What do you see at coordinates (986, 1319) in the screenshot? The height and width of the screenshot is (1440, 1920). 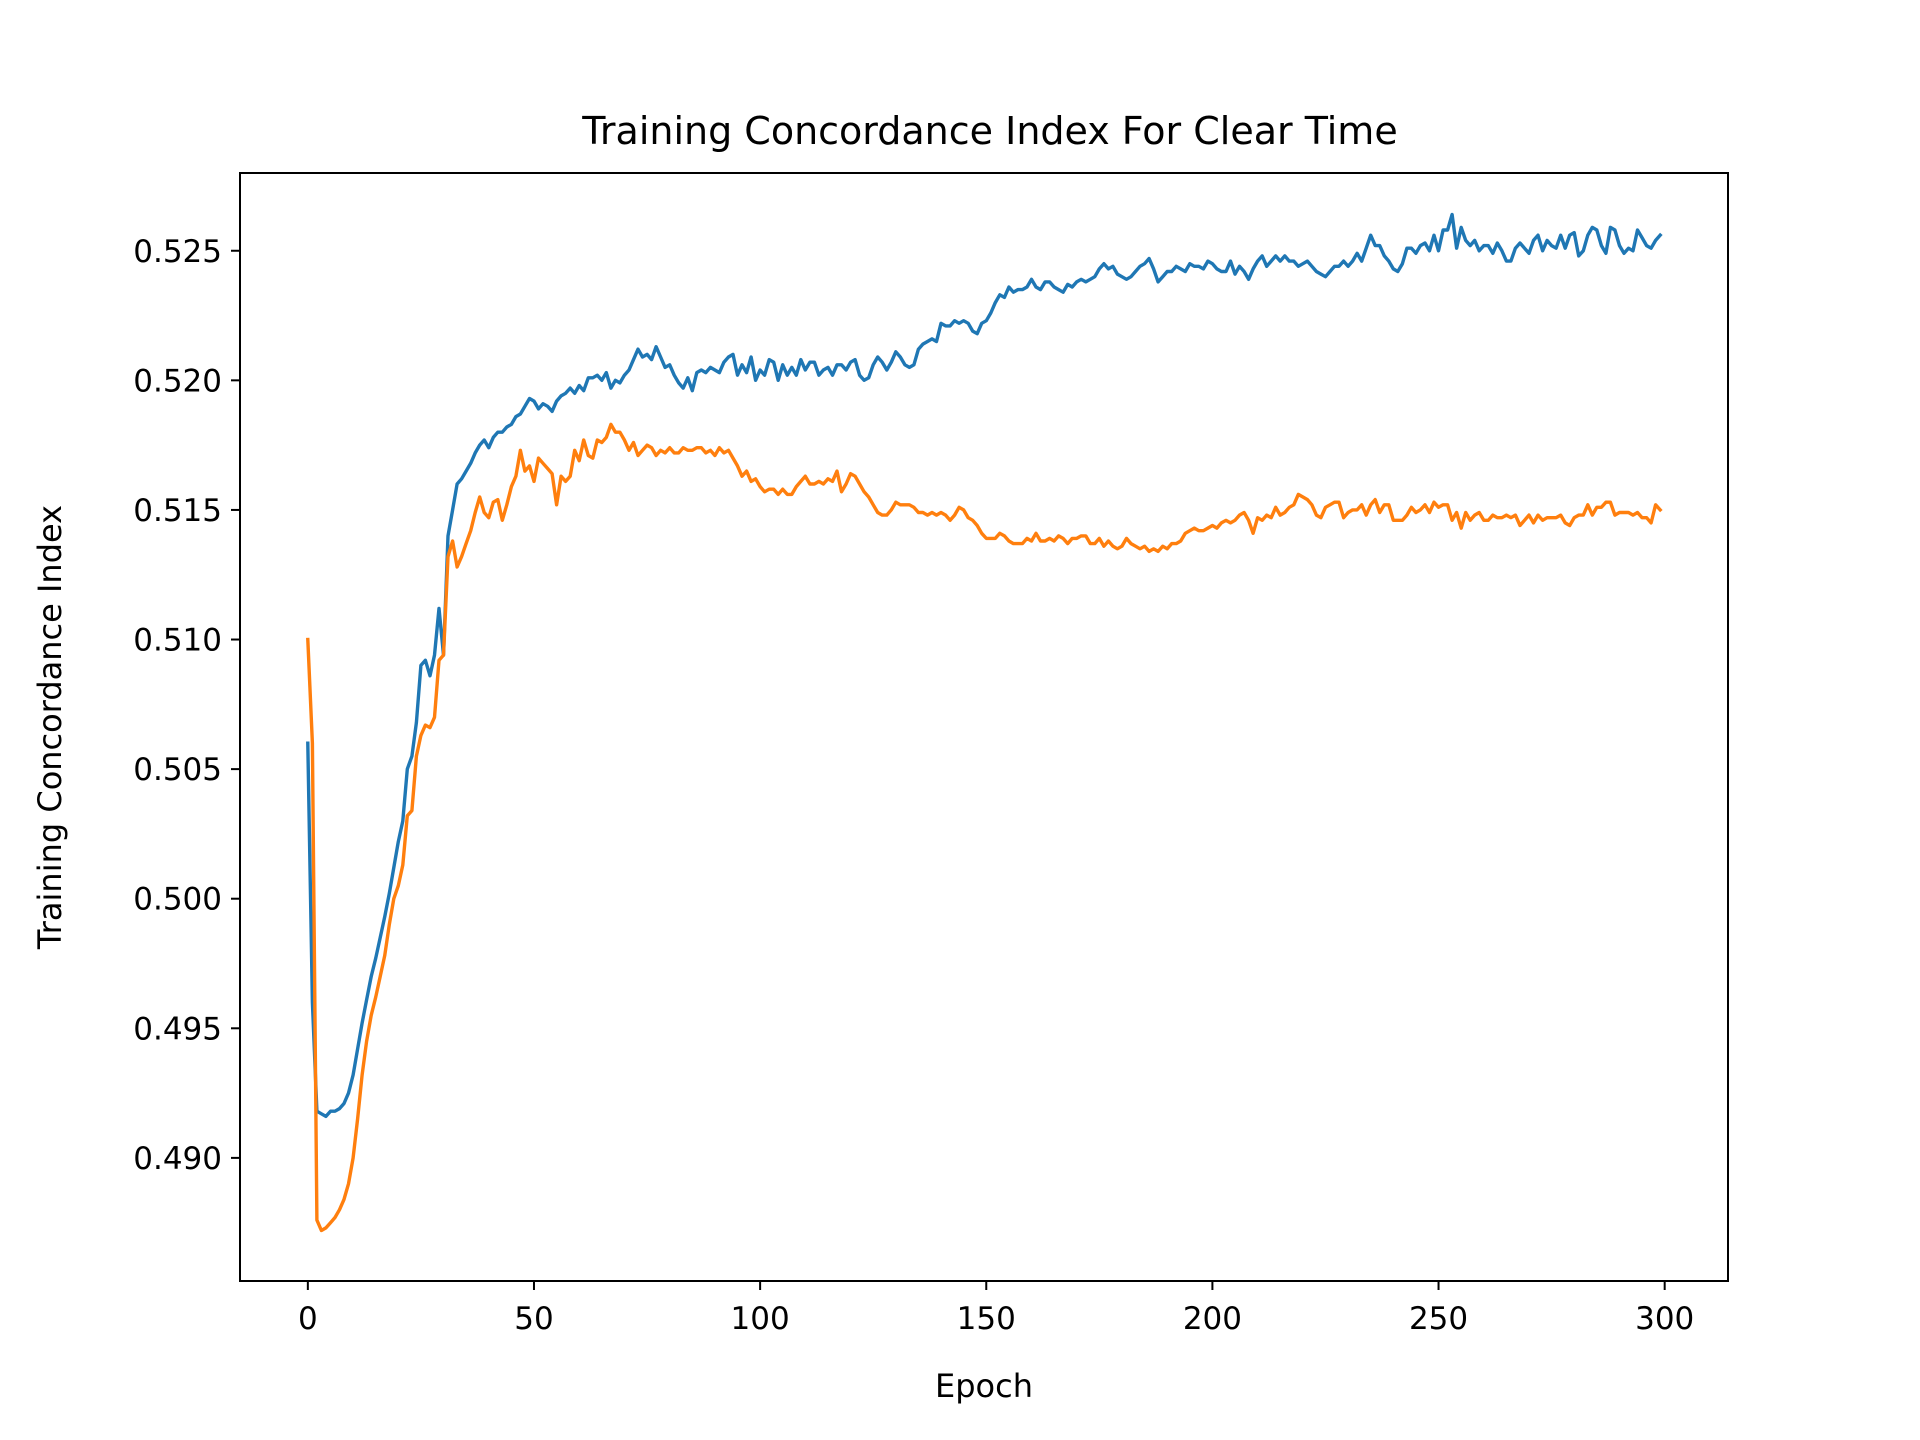 I see `x-tick-label: 150` at bounding box center [986, 1319].